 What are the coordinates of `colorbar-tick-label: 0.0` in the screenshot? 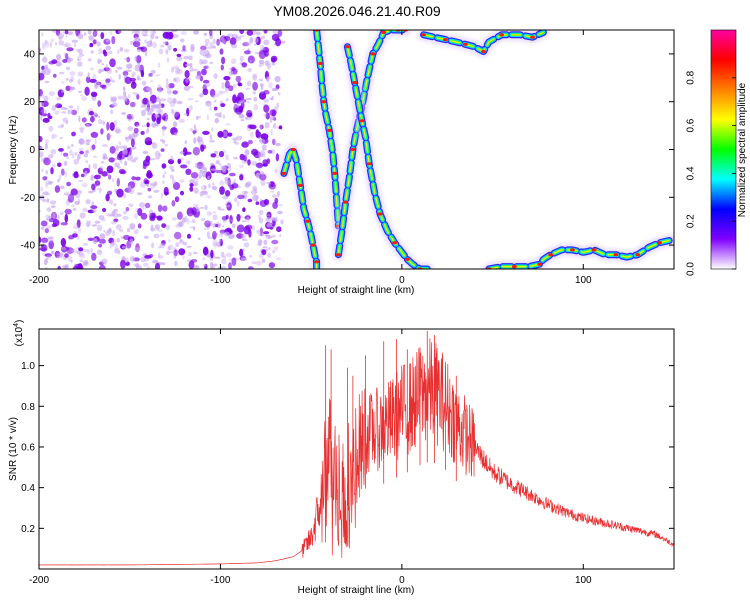 It's located at (691, 269).